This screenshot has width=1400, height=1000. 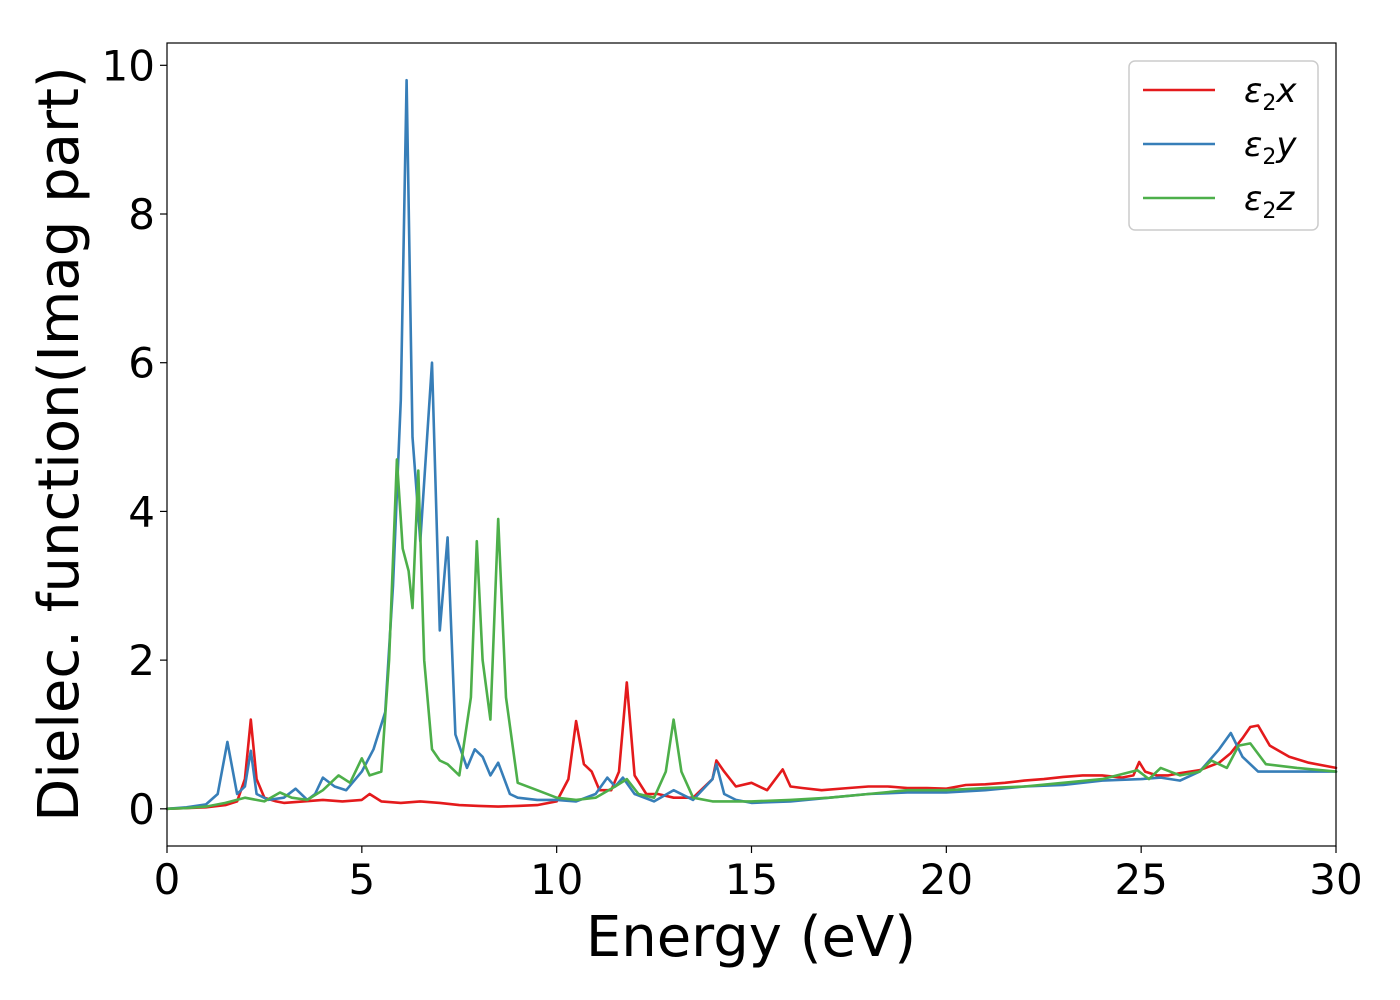 I want to click on legend-box, so click(x=1223, y=145).